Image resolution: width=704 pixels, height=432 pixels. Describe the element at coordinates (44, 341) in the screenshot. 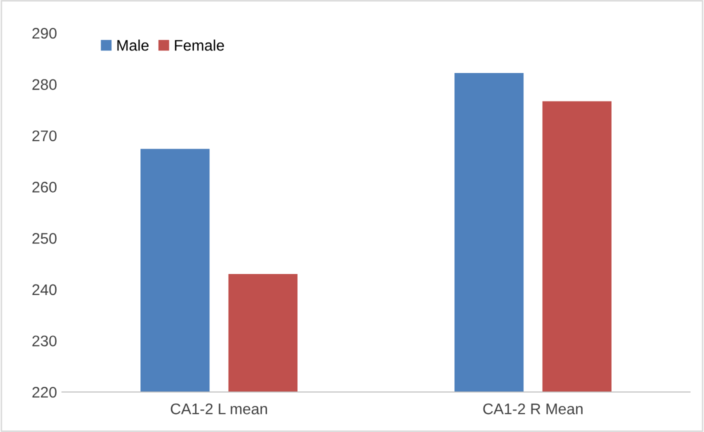

I see `y-tick-label: 230` at that location.